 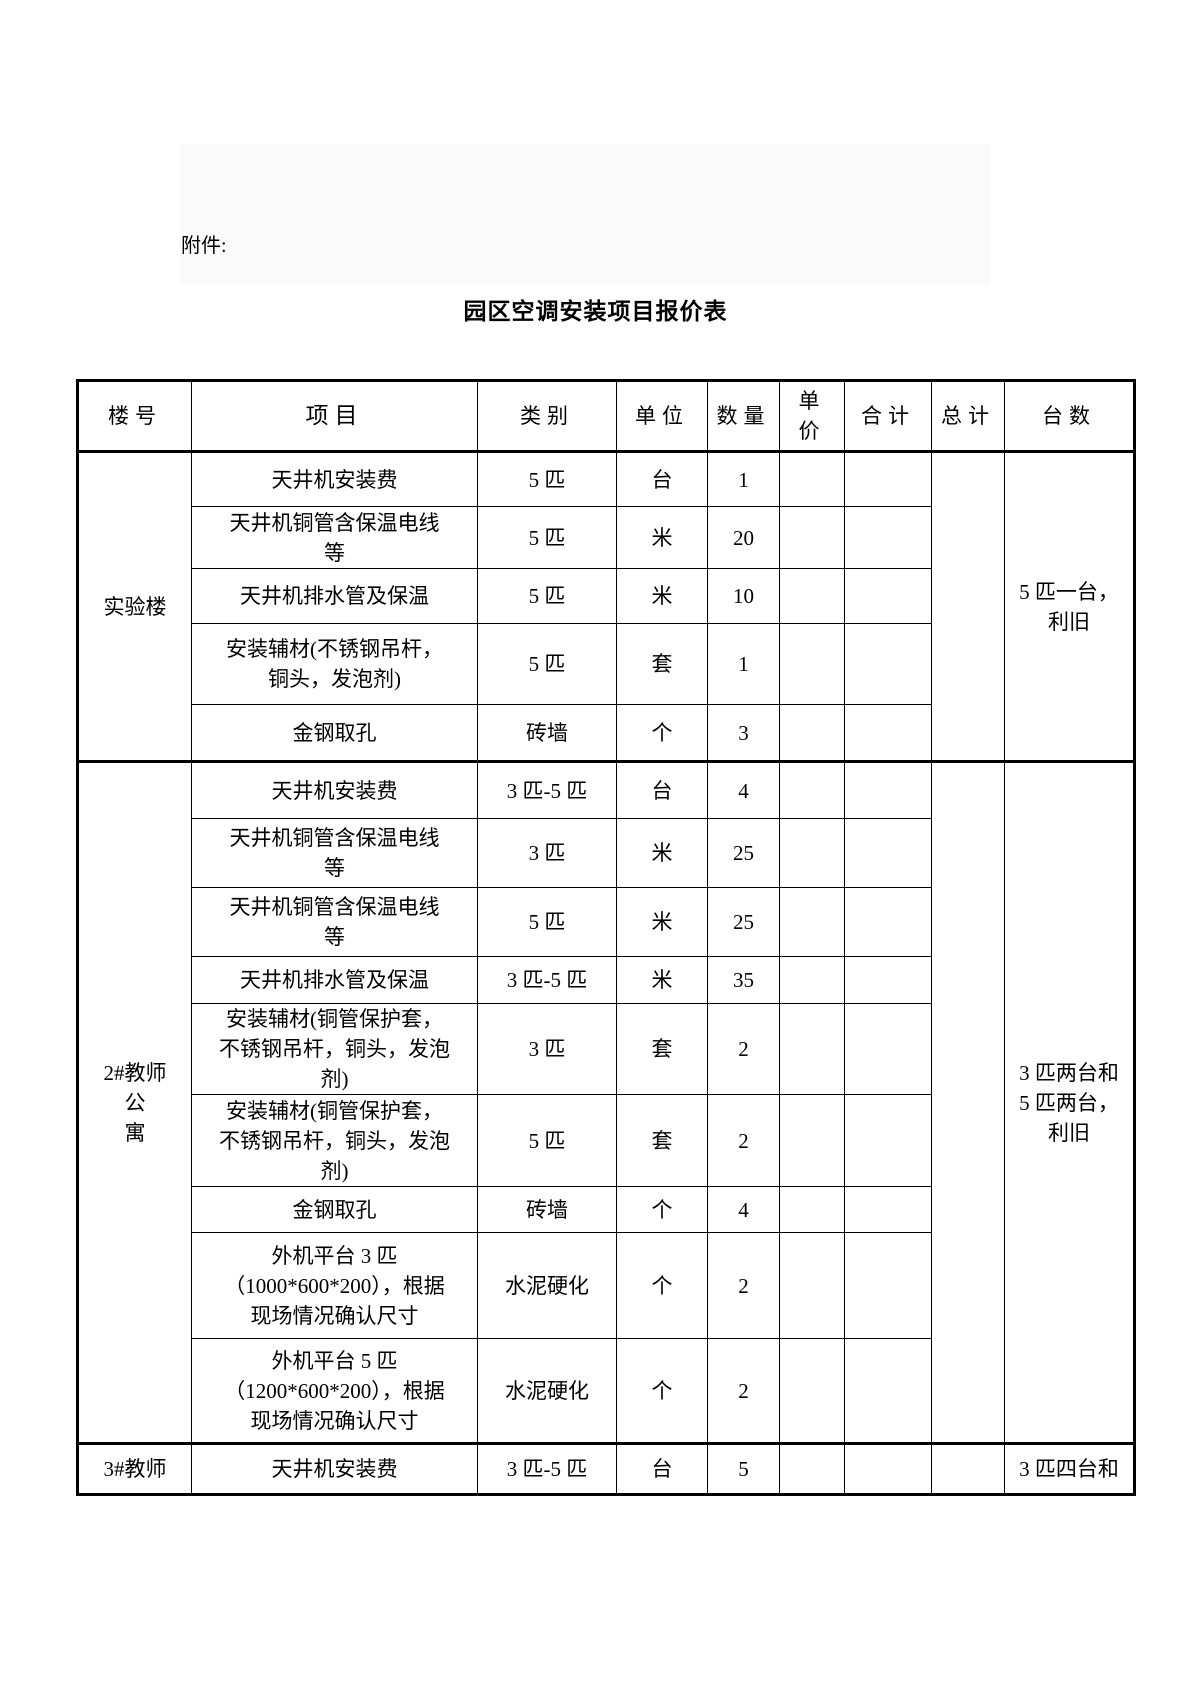 I want to click on quantity-cell: 10, so click(x=743, y=596).